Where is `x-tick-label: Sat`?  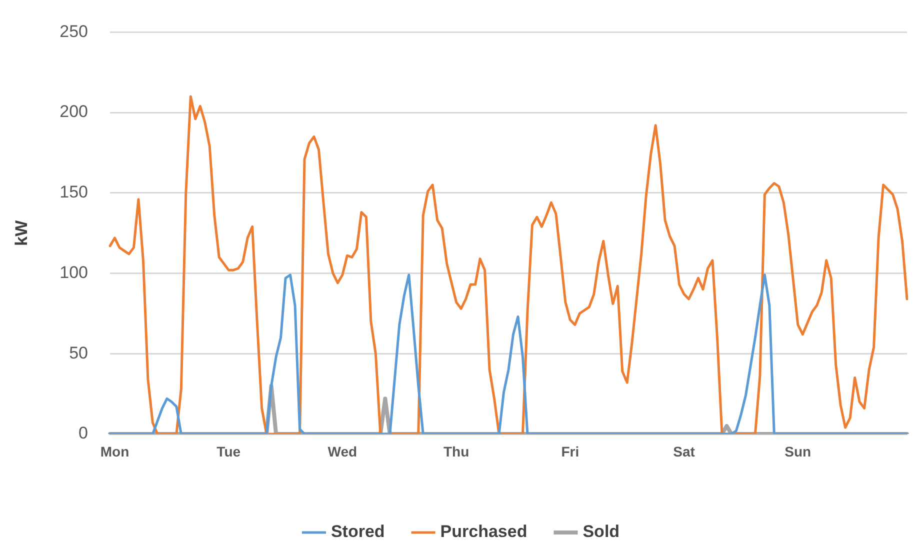 x-tick-label: Sat is located at coordinates (684, 451).